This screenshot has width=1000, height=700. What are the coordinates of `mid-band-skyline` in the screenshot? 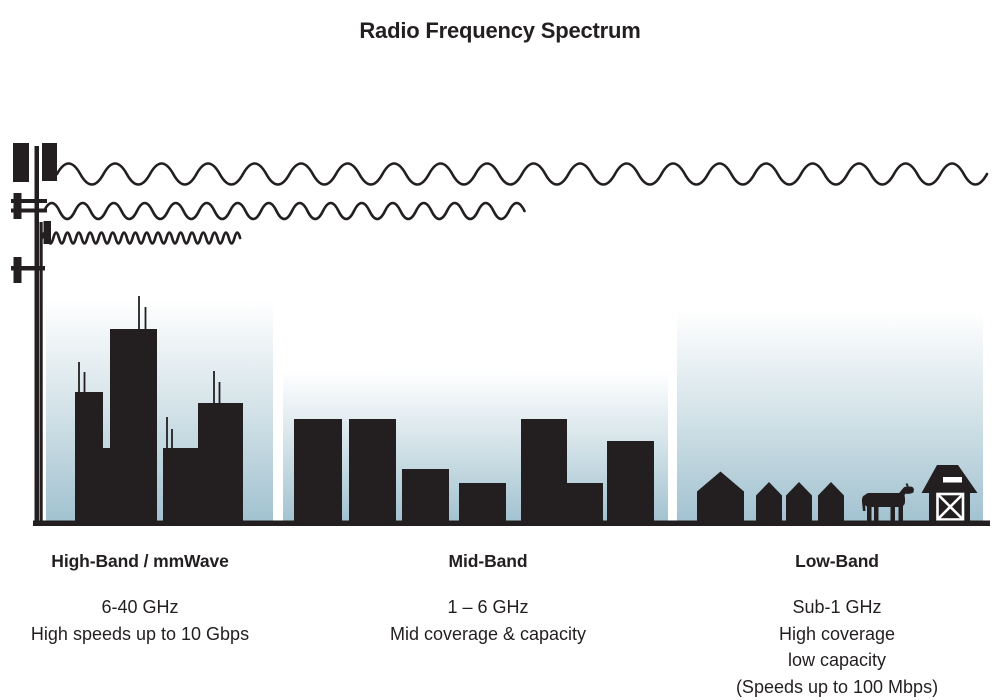 It's located at (474, 470).